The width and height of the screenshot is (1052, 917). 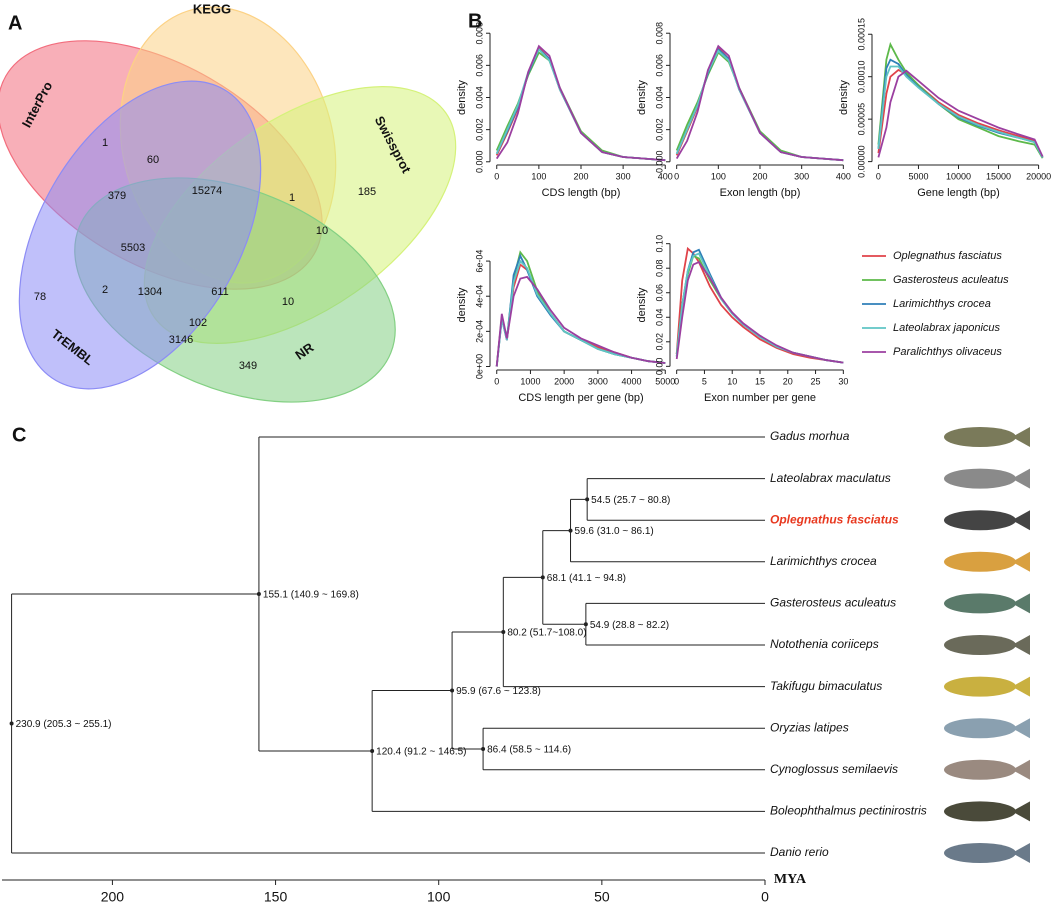 I want to click on x-tick-label: 10, so click(x=732, y=381).